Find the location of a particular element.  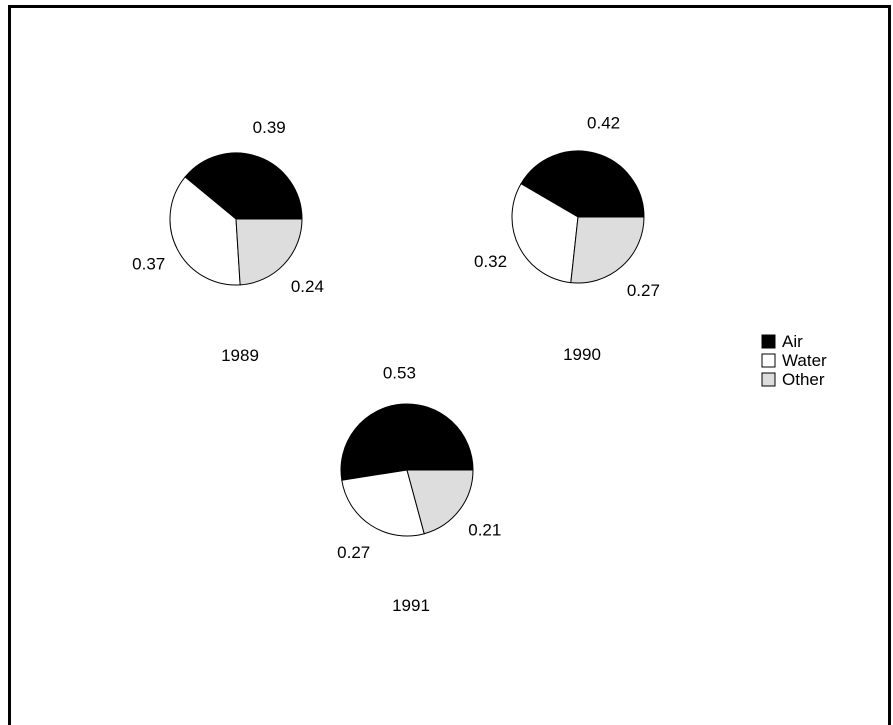

pie-1989: 0.39 0.37 0.24 1989 is located at coordinates (228, 241).